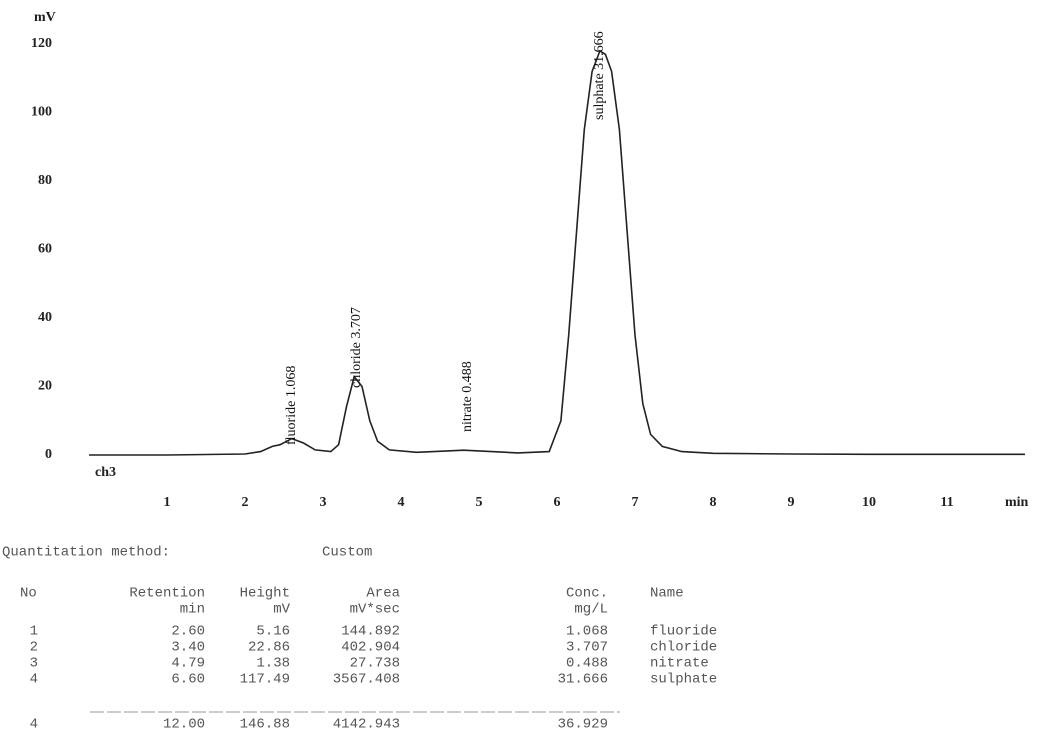  Describe the element at coordinates (479, 502) in the screenshot. I see `x-tick-label: 5` at that location.